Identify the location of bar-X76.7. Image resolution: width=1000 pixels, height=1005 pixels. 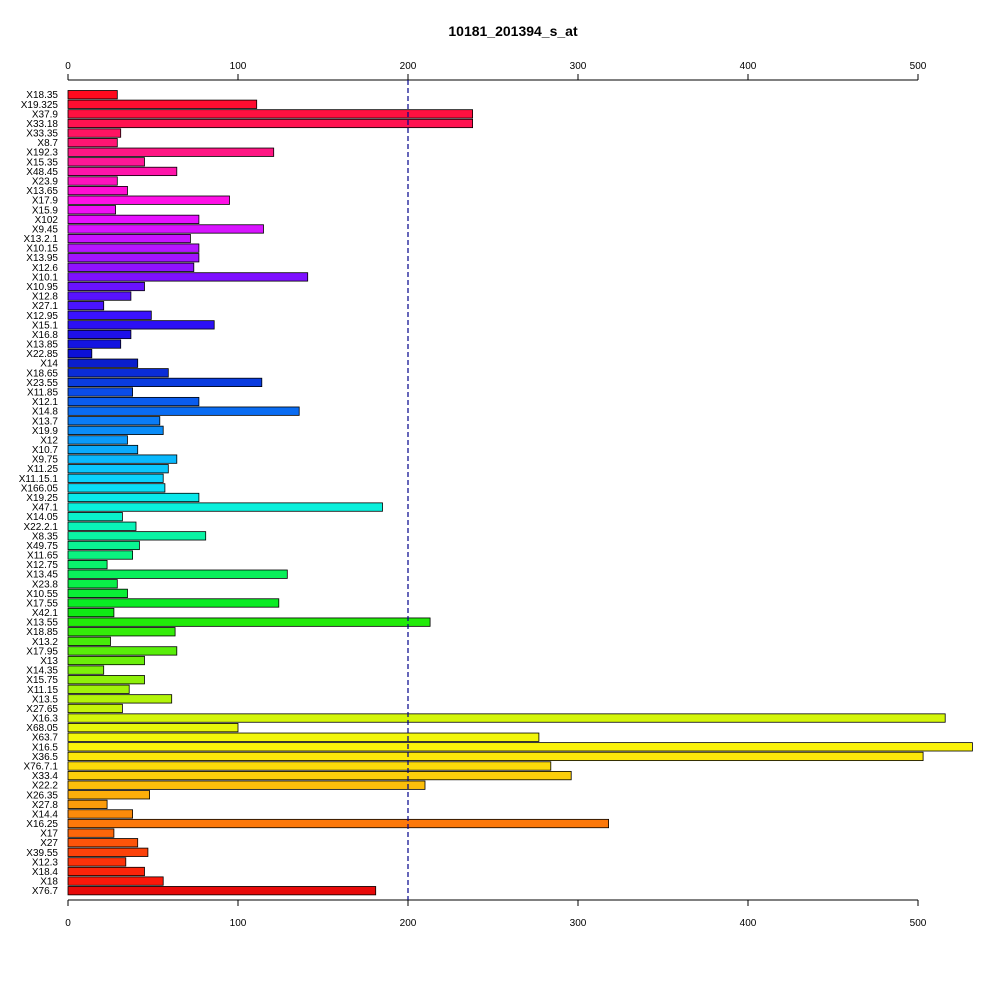
(222, 891).